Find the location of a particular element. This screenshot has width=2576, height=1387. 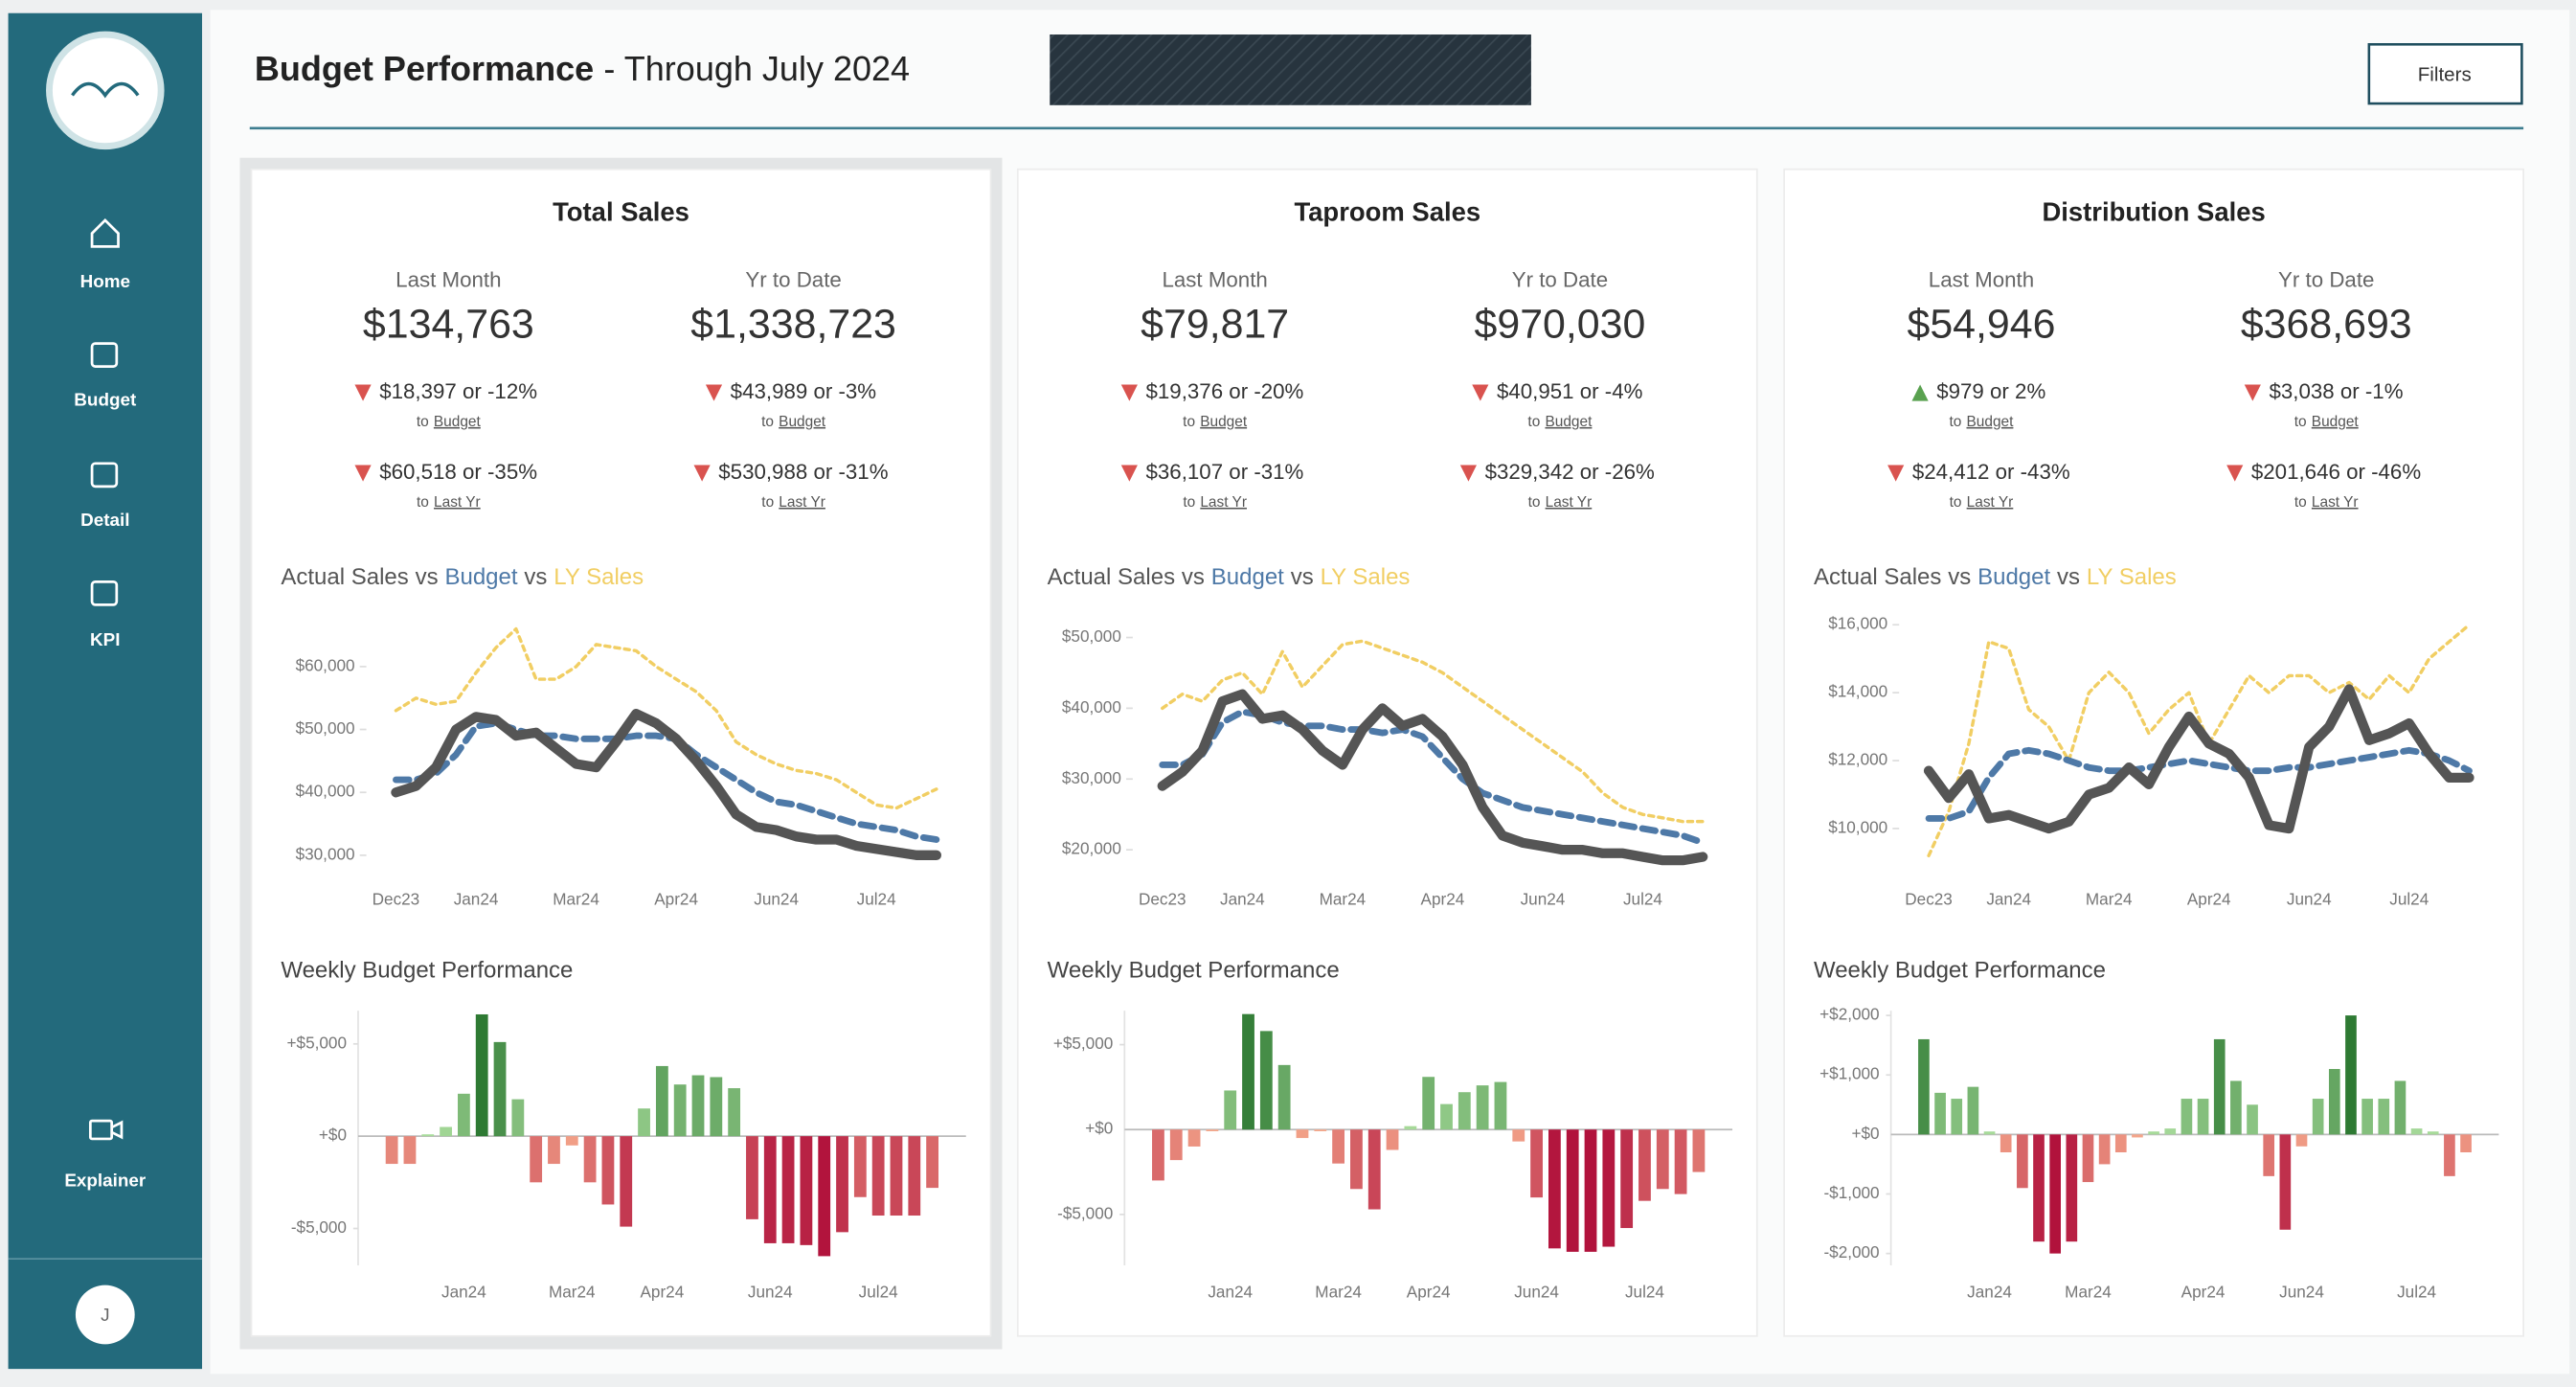

detail-icon is located at coordinates (104, 475).